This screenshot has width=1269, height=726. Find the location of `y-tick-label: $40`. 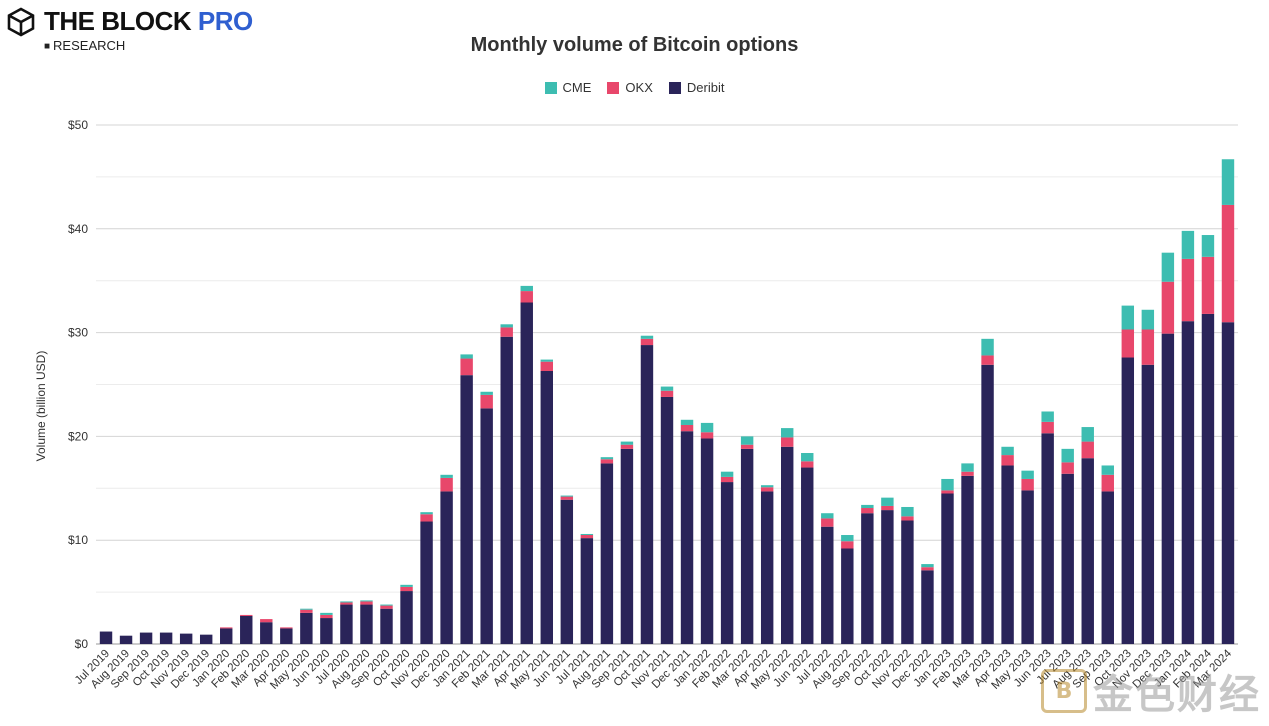

y-tick-label: $40 is located at coordinates (78, 229).